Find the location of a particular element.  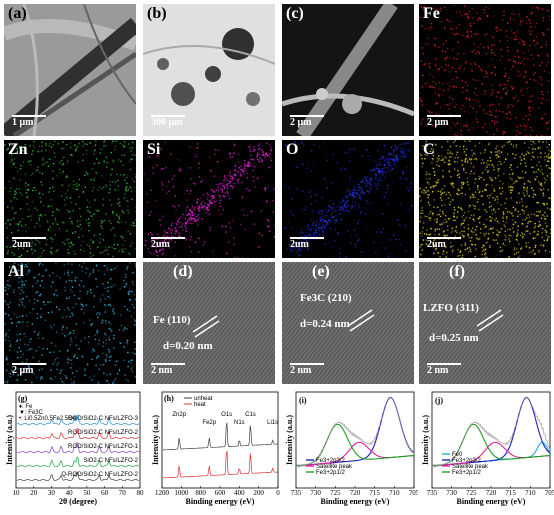

chart-h-legend-label: unheat is located at coordinates (203, 399).